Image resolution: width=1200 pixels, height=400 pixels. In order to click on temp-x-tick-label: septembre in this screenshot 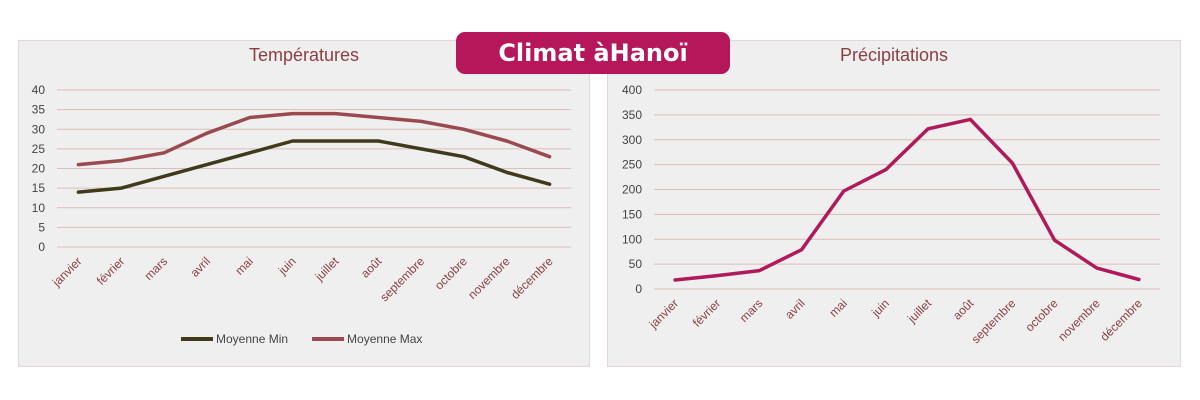, I will do `click(402, 279)`.